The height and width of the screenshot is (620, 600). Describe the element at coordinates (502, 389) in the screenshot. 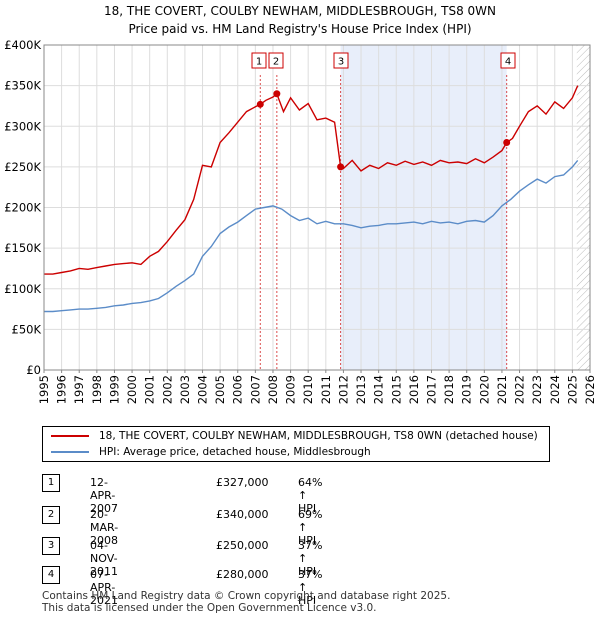

I see `x-tick-label: 2021` at that location.